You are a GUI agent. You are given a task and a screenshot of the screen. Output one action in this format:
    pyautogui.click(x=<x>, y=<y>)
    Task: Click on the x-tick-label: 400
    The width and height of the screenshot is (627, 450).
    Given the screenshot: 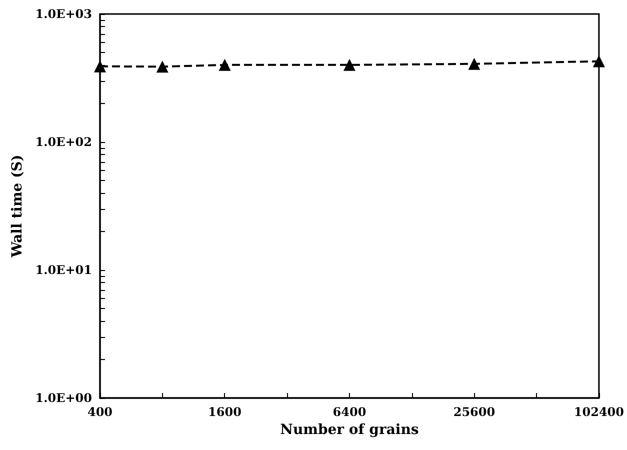 What is the action you would take?
    pyautogui.click(x=100, y=412)
    